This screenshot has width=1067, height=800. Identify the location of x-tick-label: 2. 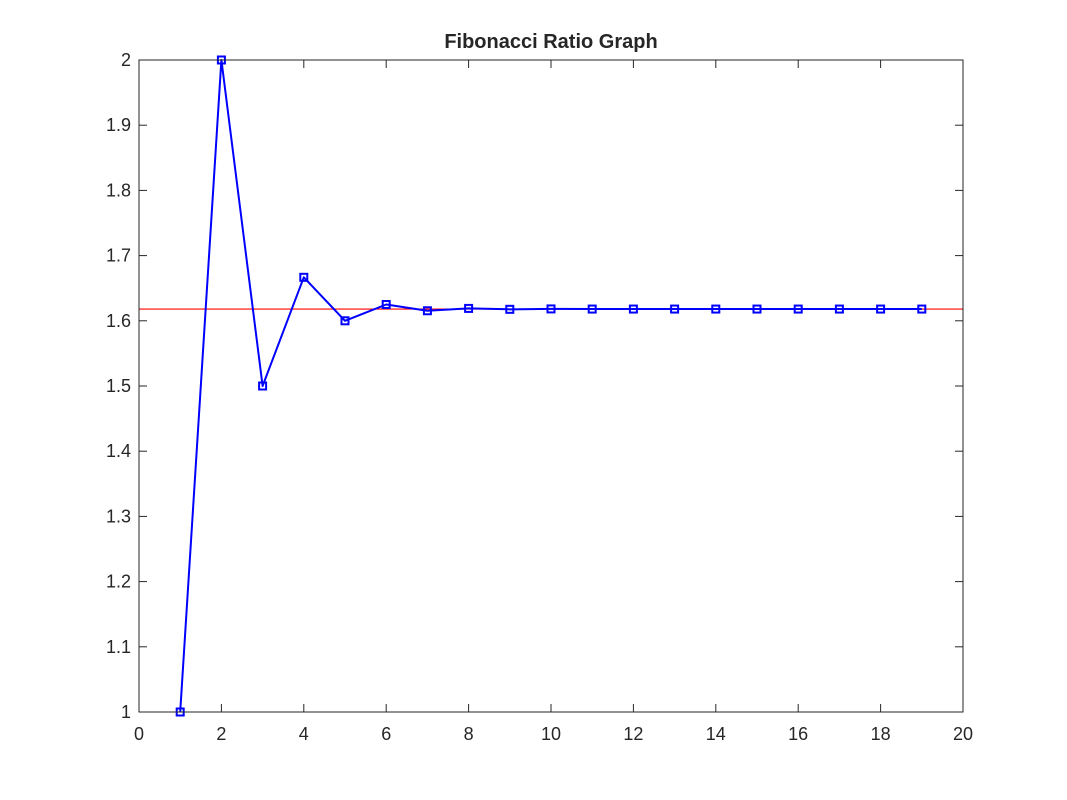
(221, 734).